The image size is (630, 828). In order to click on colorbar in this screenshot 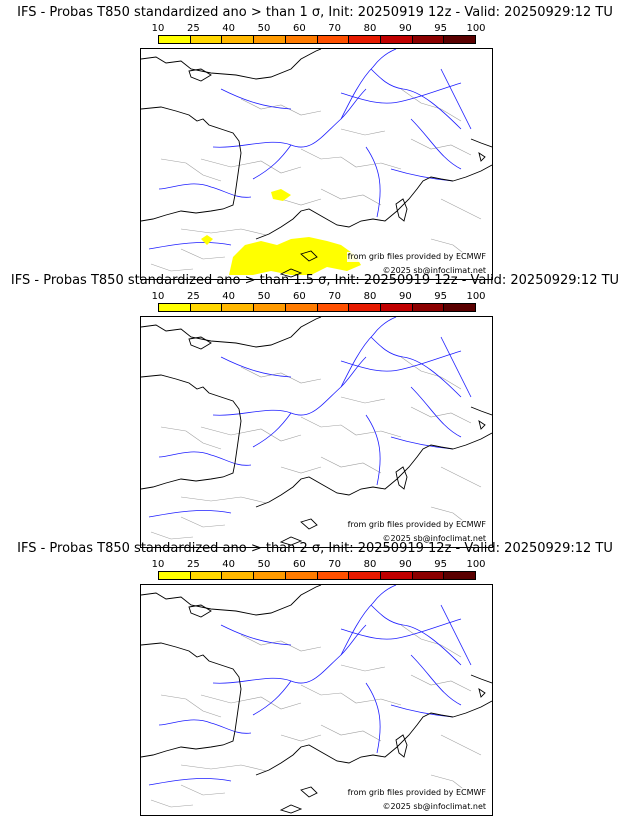, I will do `click(317, 307)`.